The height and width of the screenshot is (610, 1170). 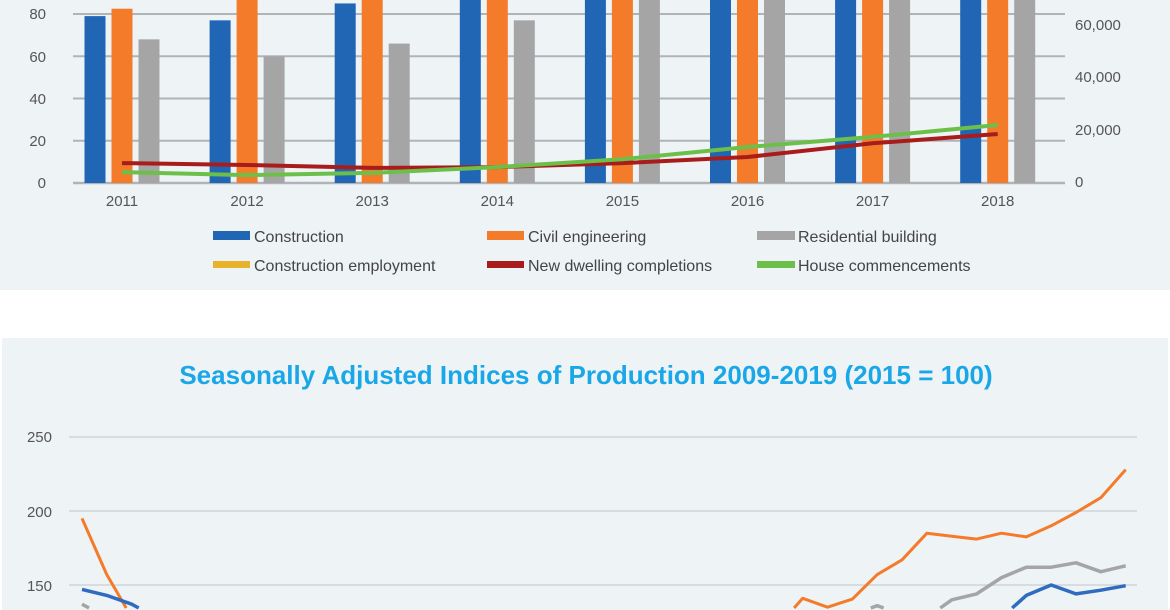 I want to click on y-right-tick: 40,000, so click(x=1098, y=77).